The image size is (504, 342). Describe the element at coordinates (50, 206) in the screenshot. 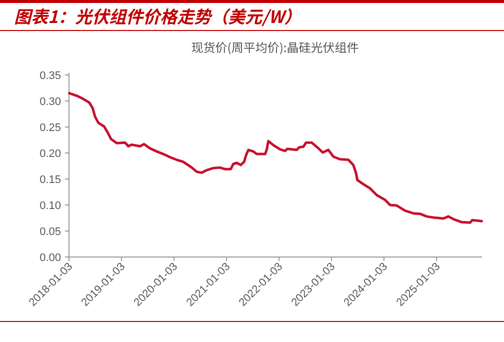

I see `y-tick-label: 0.10` at that location.